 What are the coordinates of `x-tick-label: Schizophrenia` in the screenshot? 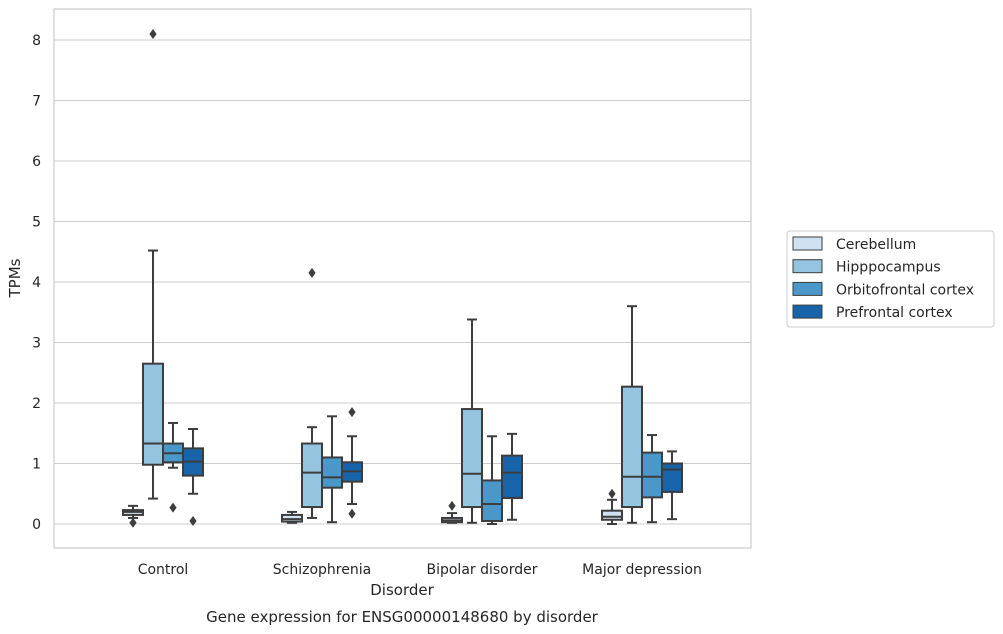 It's located at (322, 570).